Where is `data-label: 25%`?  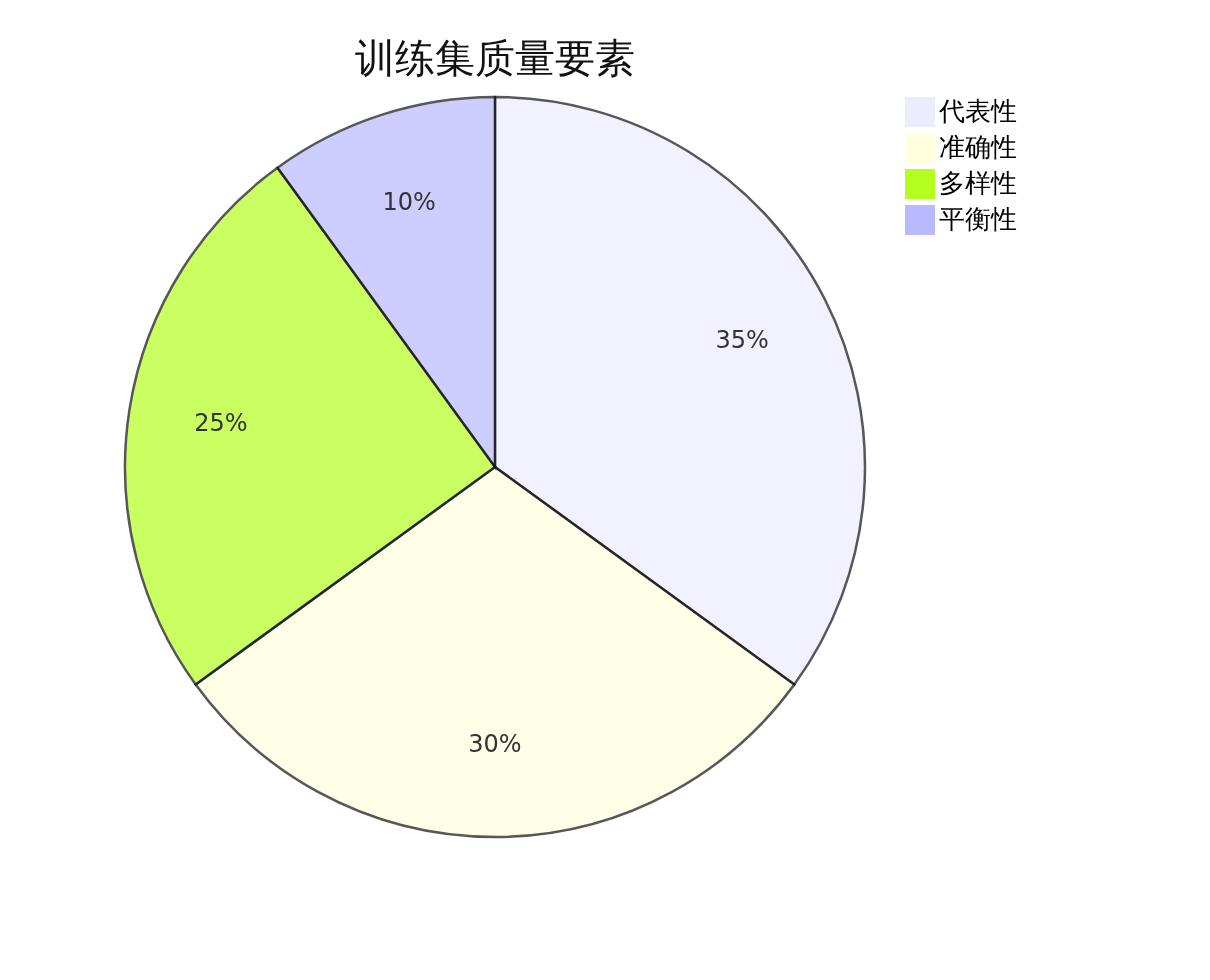
data-label: 25% is located at coordinates (221, 422).